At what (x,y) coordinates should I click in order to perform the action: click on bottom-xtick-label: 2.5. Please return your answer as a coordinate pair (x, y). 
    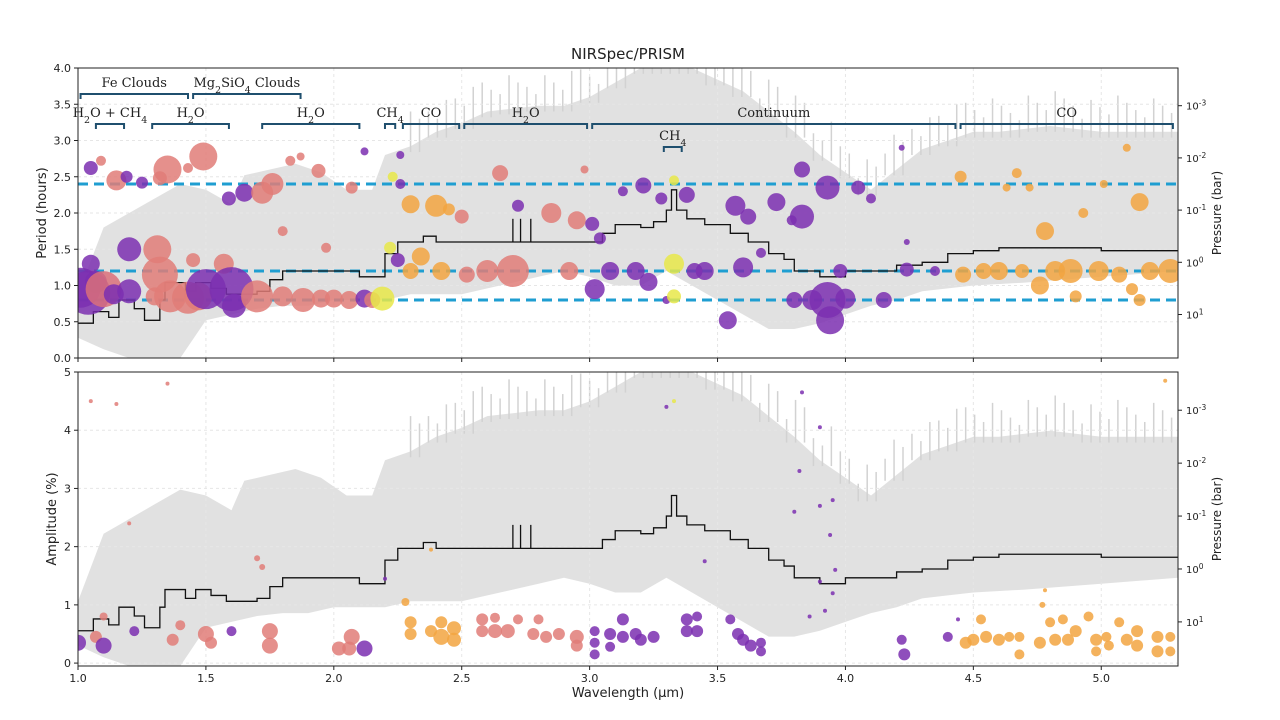
    Looking at the image, I should click on (462, 678).